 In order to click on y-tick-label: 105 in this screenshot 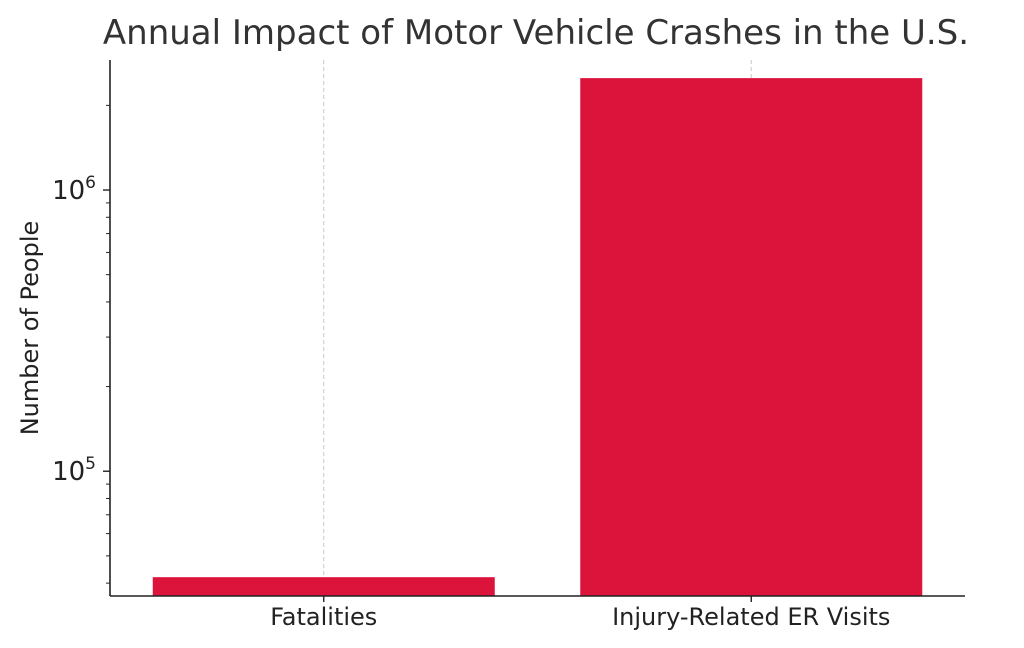, I will do `click(74, 470)`.